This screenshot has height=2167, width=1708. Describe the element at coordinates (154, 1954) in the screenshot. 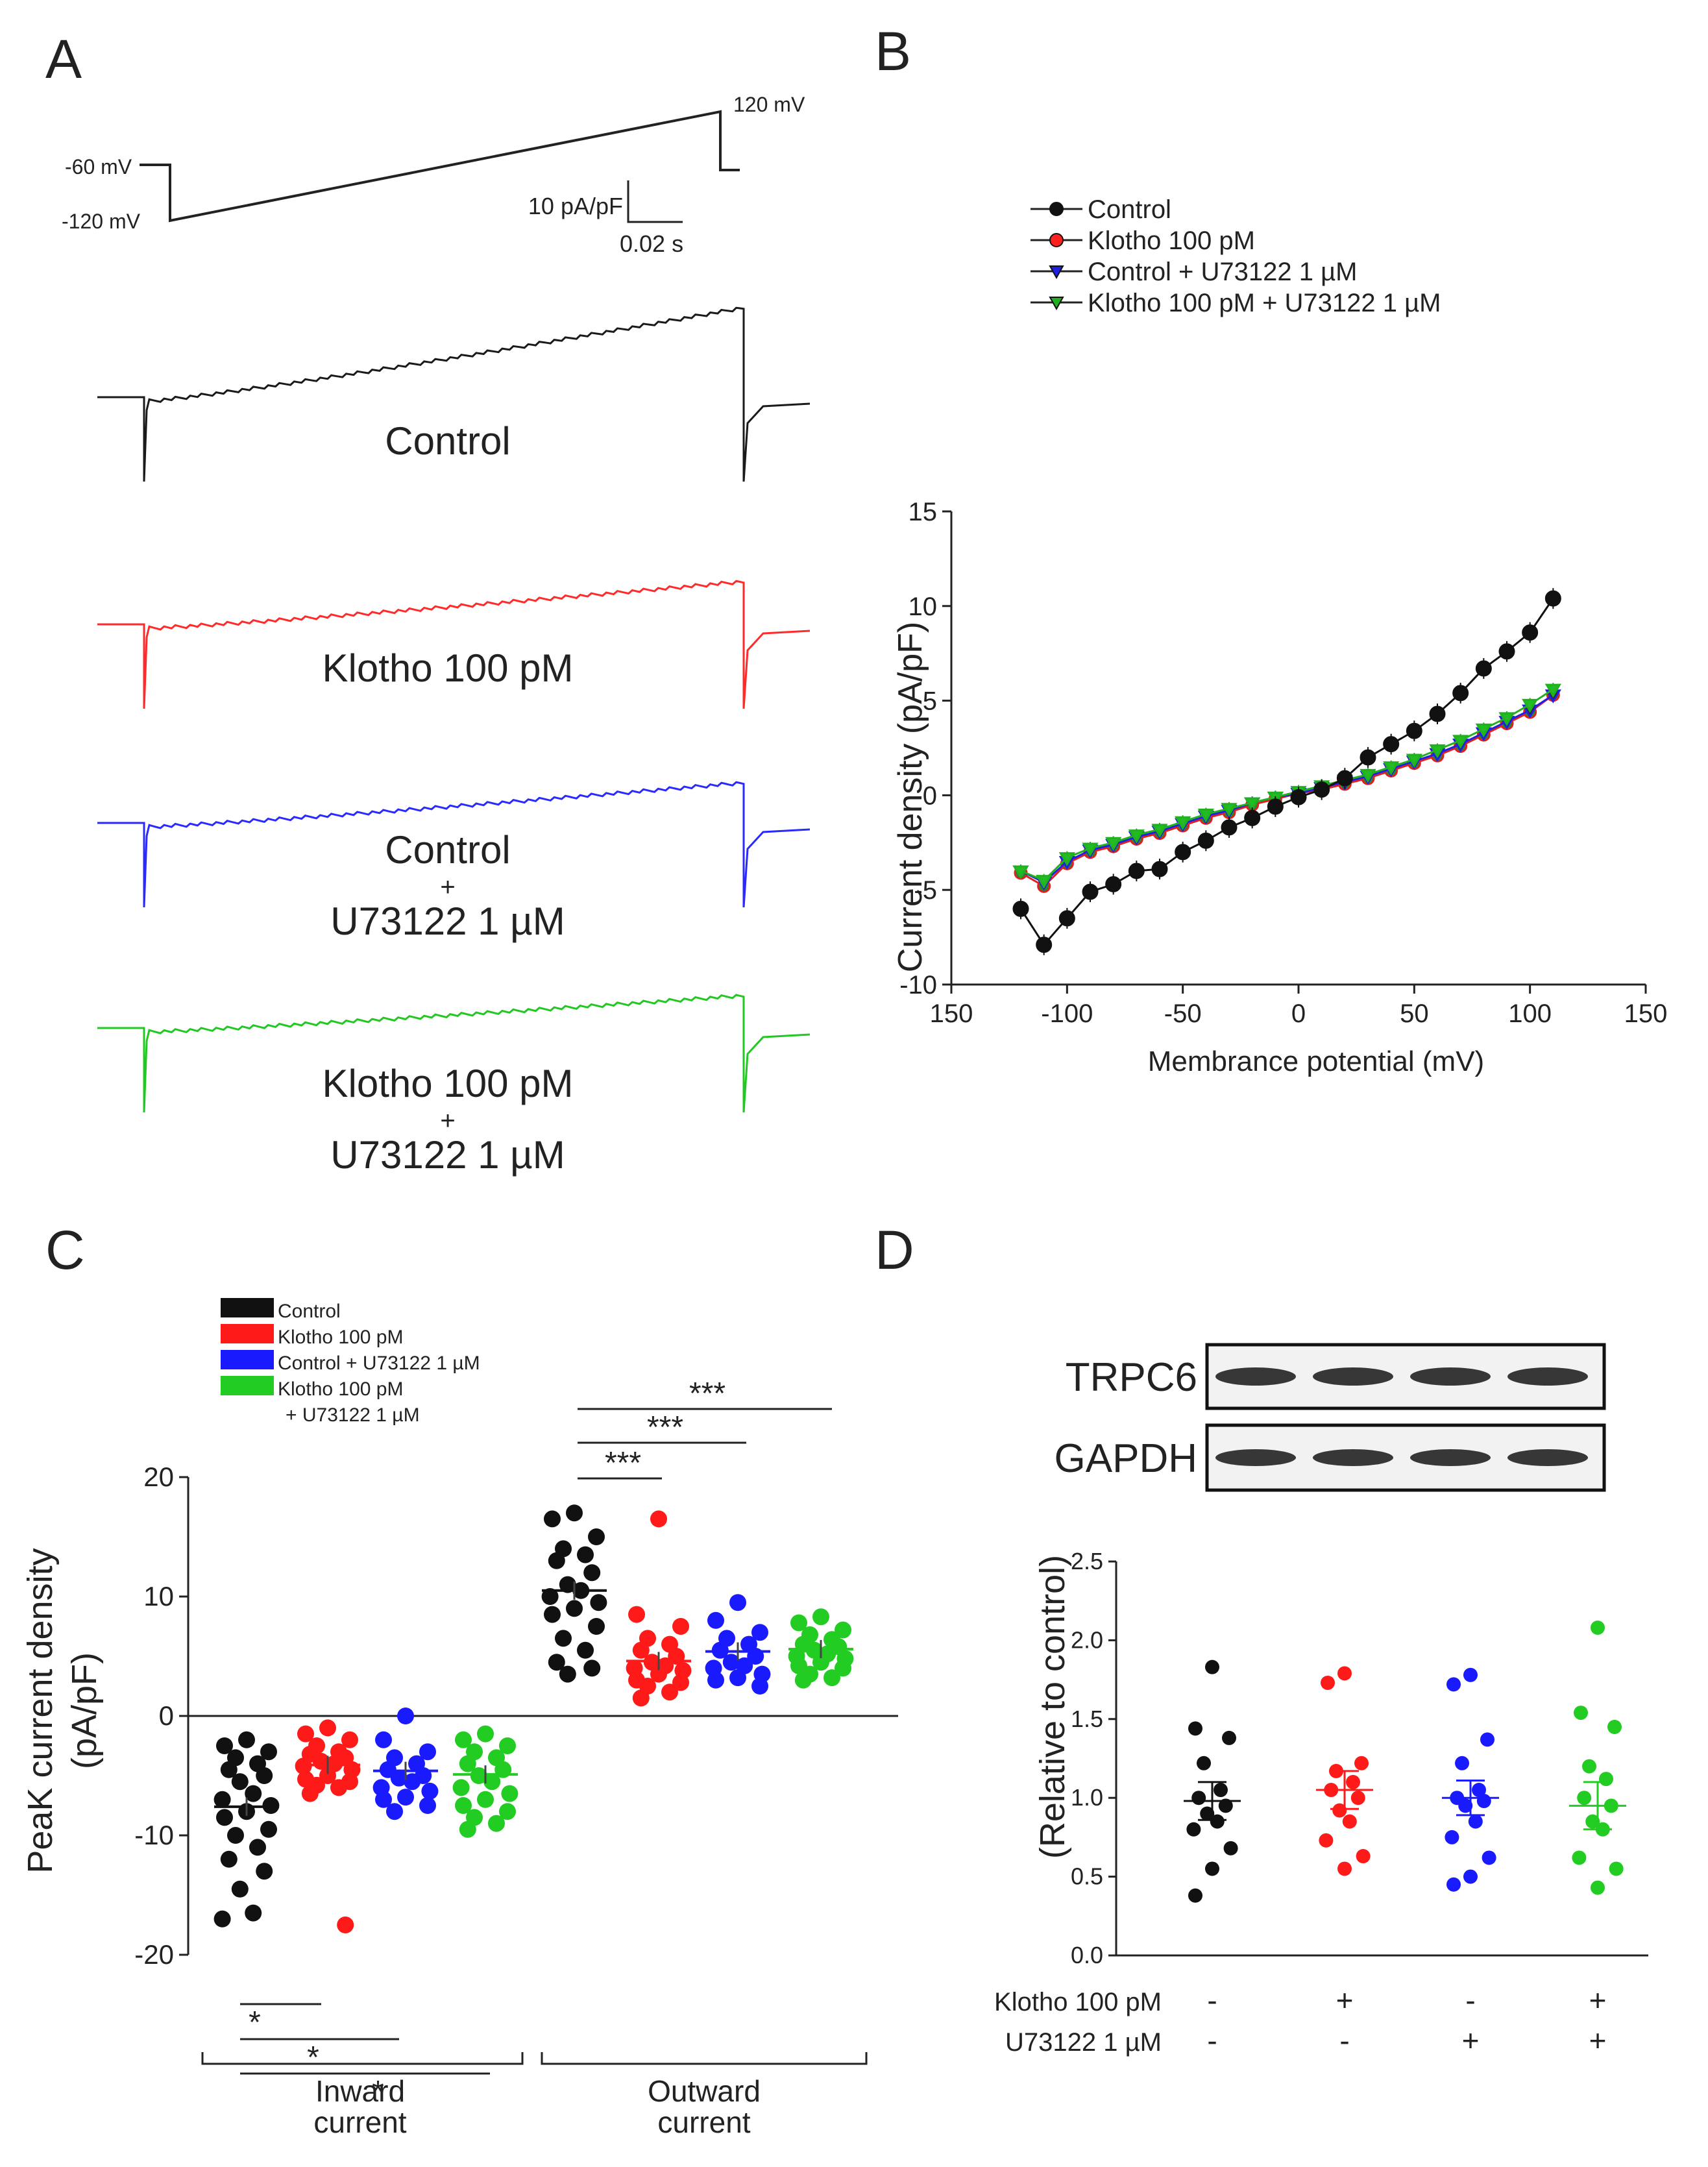

I see `y-tick-label: -20` at that location.